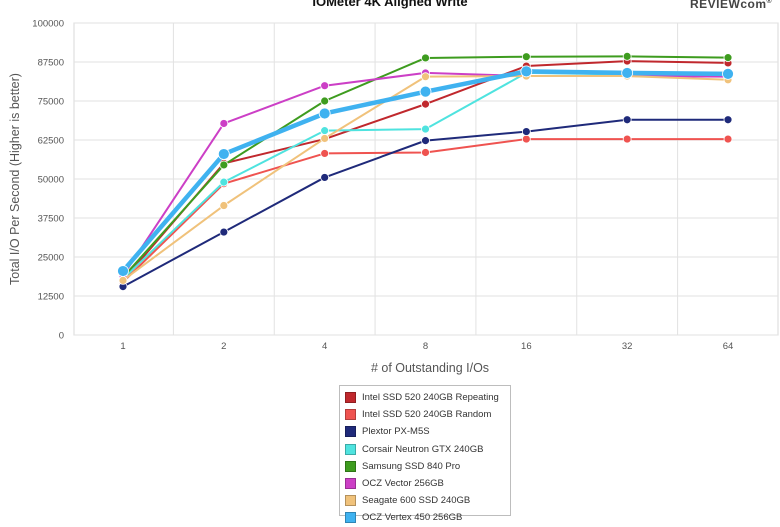 This screenshot has height=527, width=780. I want to click on y-tick-label: 12500, so click(51, 297).